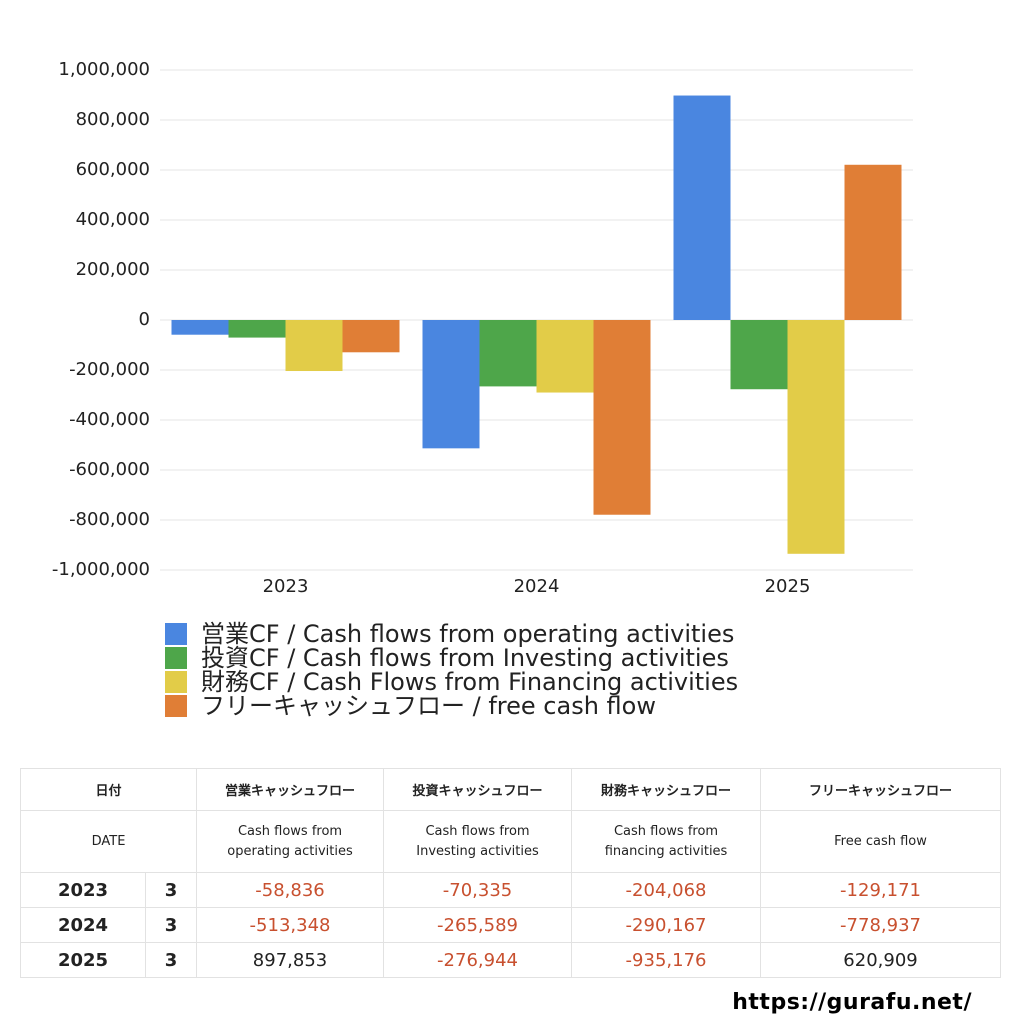  What do you see at coordinates (286, 586) in the screenshot?
I see `x-tick-label: 2023` at bounding box center [286, 586].